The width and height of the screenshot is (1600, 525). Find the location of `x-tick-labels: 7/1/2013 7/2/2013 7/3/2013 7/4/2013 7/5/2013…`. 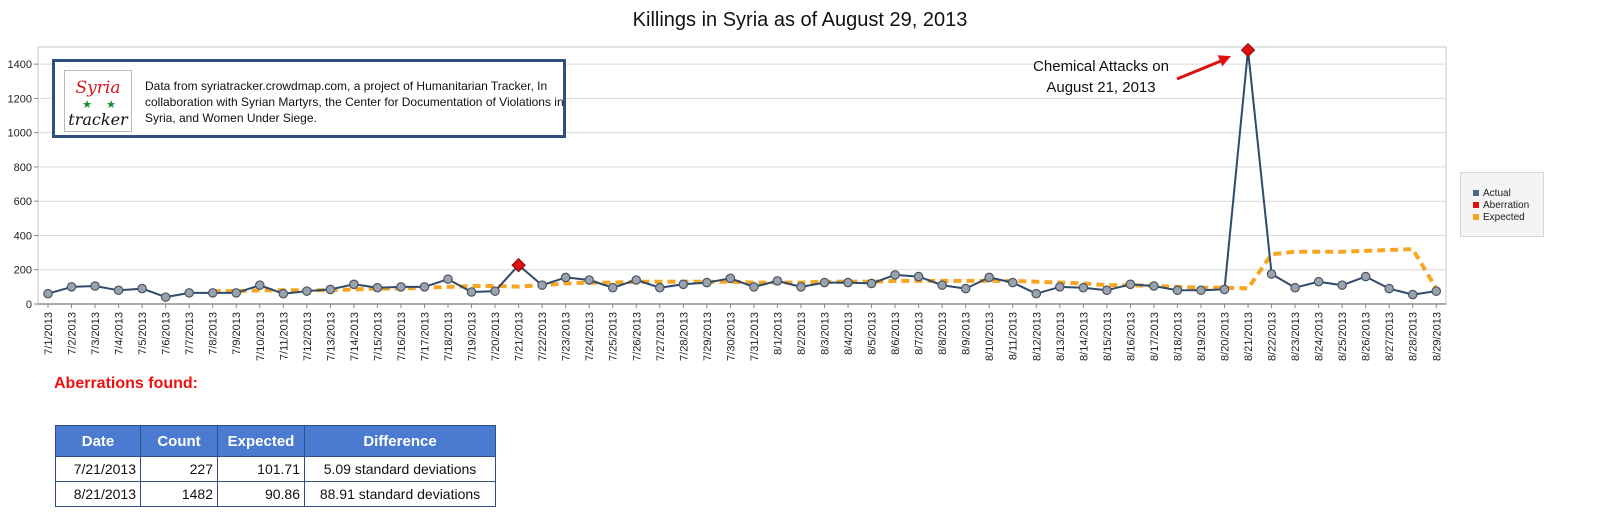

x-tick-labels: 7/1/2013 7/2/2013 7/3/2013 7/4/2013 7/5/2013… is located at coordinates (743, 336).